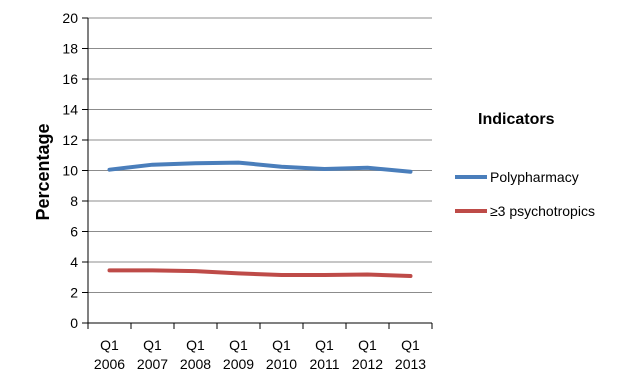 The width and height of the screenshot is (629, 374). What do you see at coordinates (43, 171) in the screenshot?
I see `y-axis-title: Percentage` at bounding box center [43, 171].